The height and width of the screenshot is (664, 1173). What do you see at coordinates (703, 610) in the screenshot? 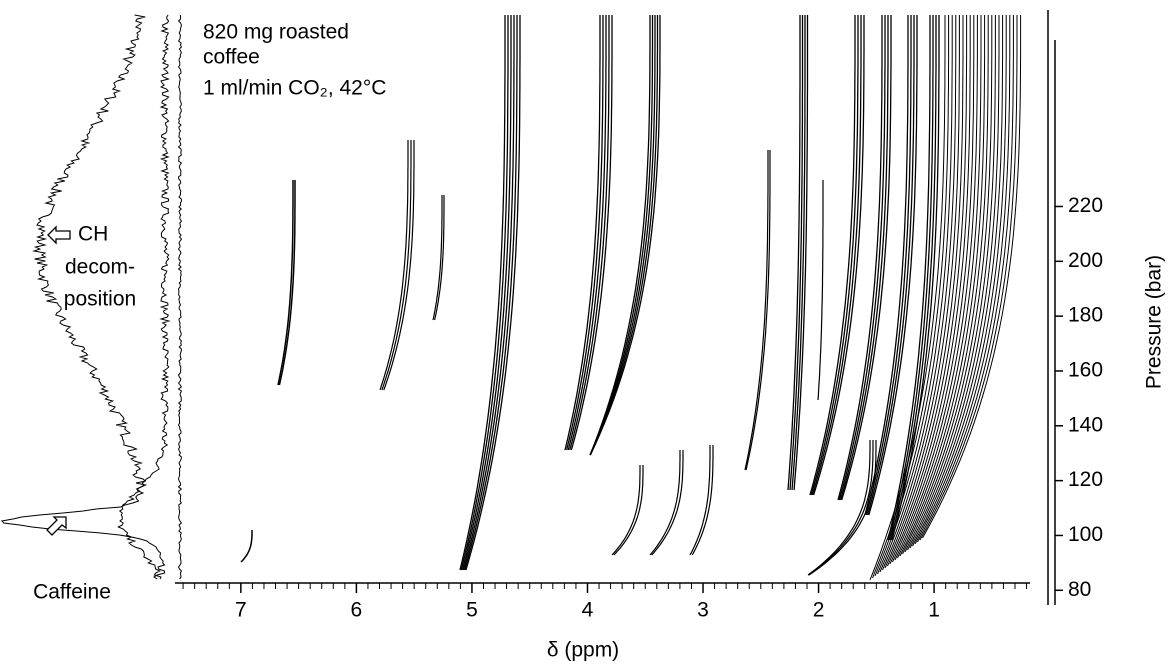
I see `x-tick-label: 3` at bounding box center [703, 610].